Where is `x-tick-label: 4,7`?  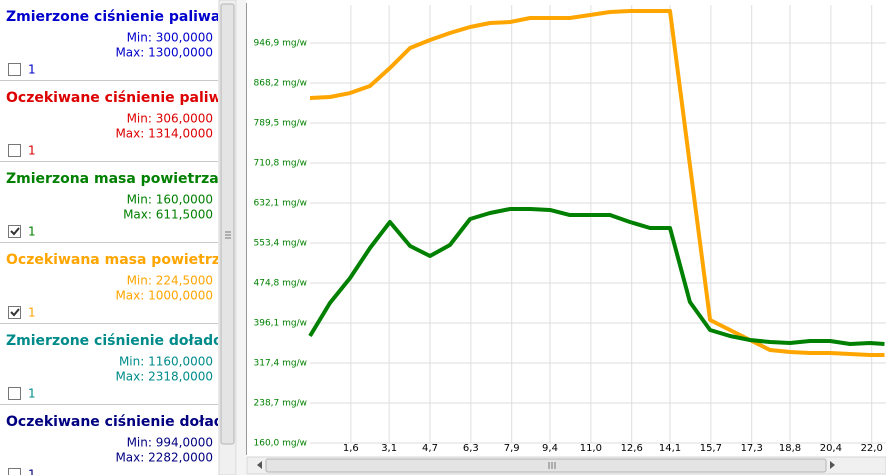 x-tick-label: 4,7 is located at coordinates (430, 448).